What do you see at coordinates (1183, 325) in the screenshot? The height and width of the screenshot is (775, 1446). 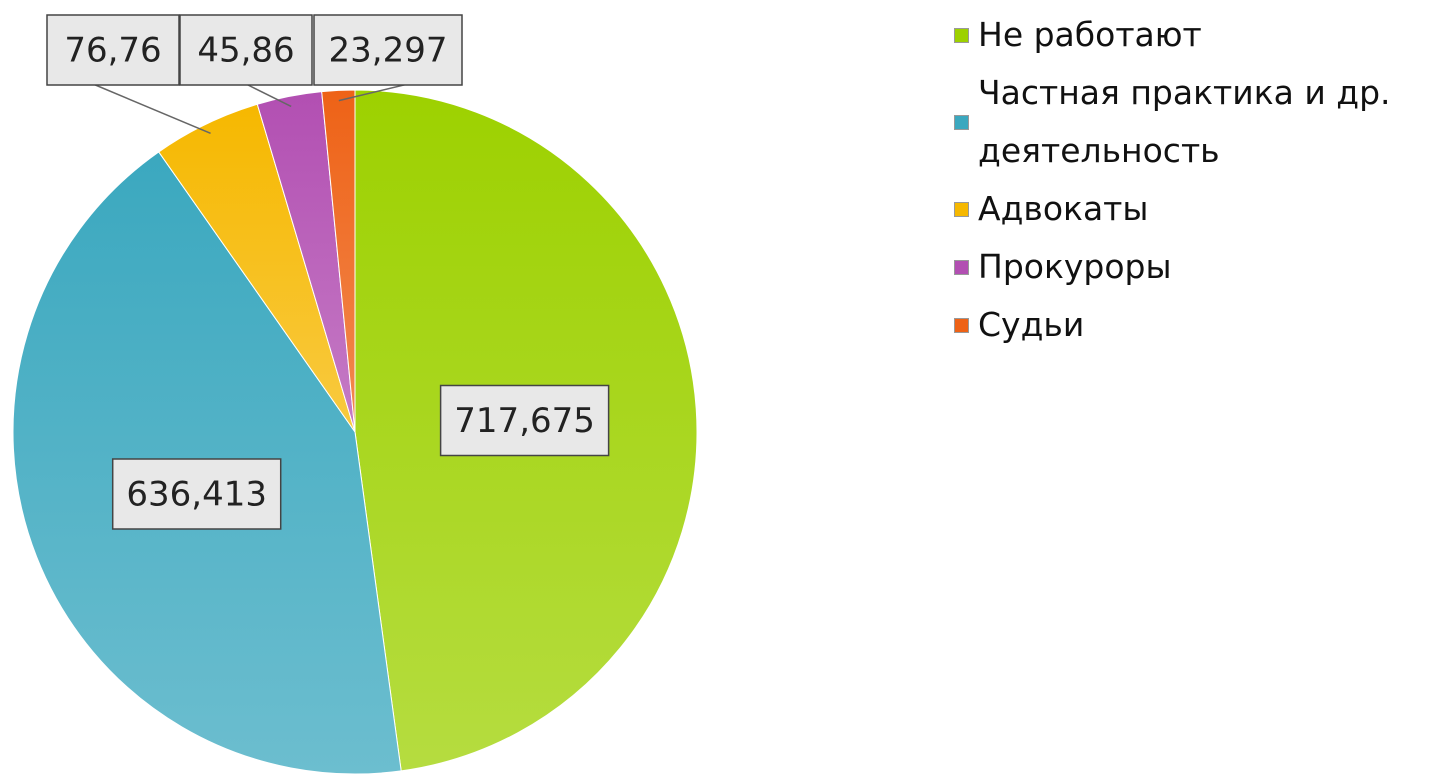 I see `legend-item: Судьи` at bounding box center [1183, 325].